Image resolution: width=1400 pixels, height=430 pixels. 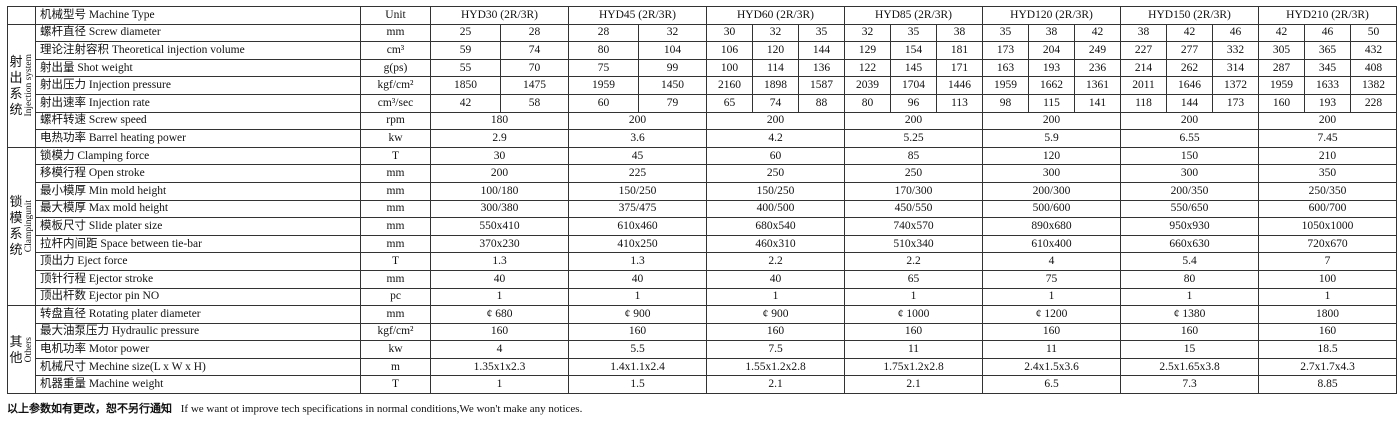 What do you see at coordinates (1282, 68) in the screenshot?
I see `value-cell: 287` at bounding box center [1282, 68].